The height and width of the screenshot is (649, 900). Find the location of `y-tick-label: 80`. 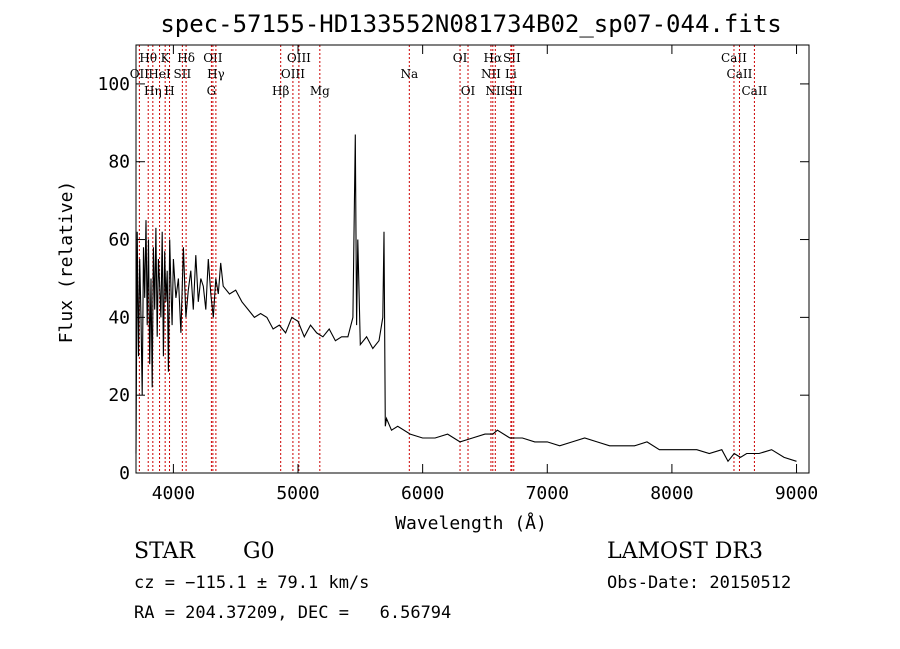

y-tick-label: 80 is located at coordinates (119, 162).